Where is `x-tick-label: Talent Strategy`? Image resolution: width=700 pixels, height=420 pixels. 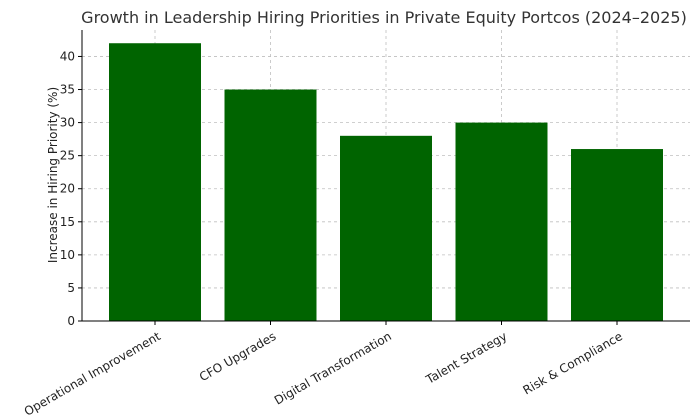 x-tick-label: Talent Strategy is located at coordinates (466, 358).